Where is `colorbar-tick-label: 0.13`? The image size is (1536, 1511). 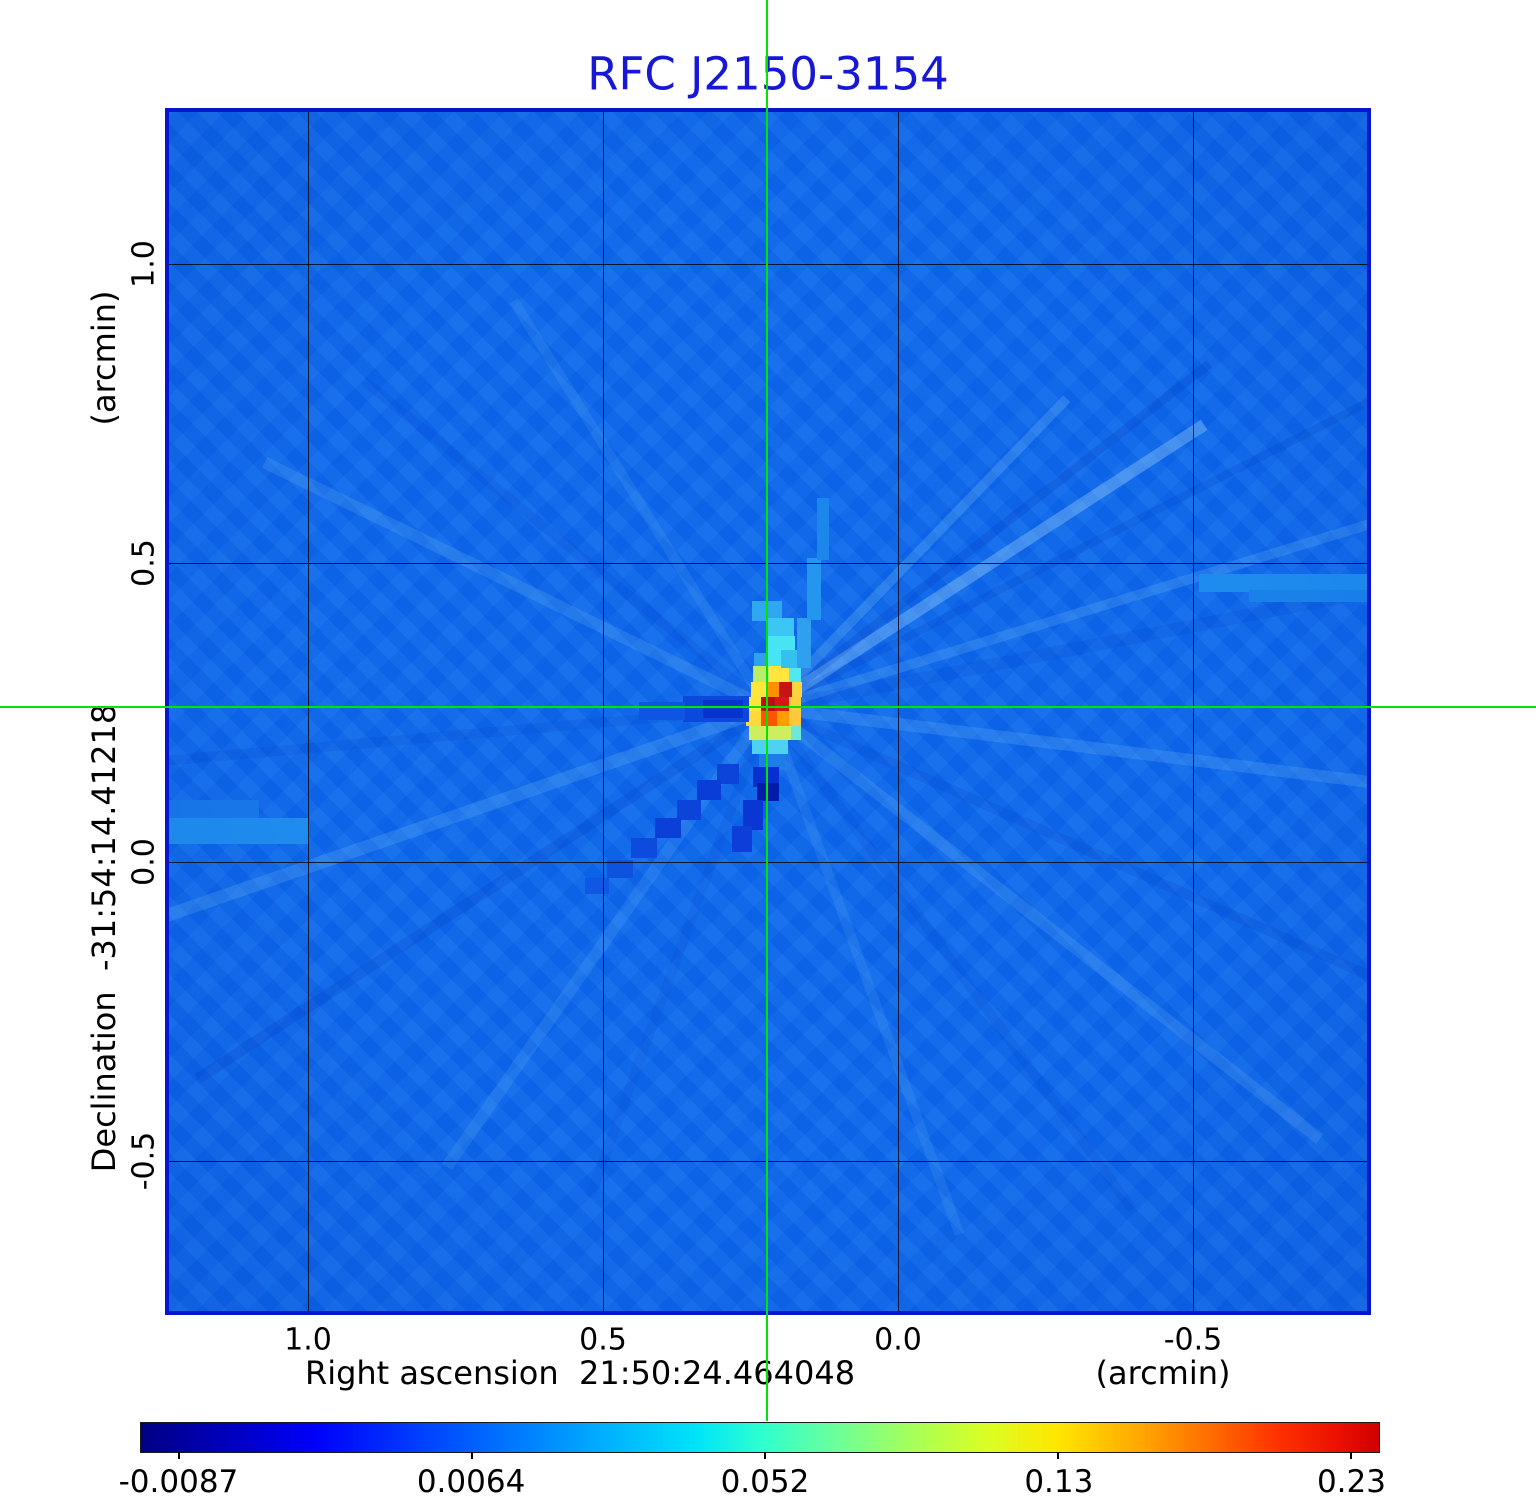 colorbar-tick-label: 0.13 is located at coordinates (1059, 1482).